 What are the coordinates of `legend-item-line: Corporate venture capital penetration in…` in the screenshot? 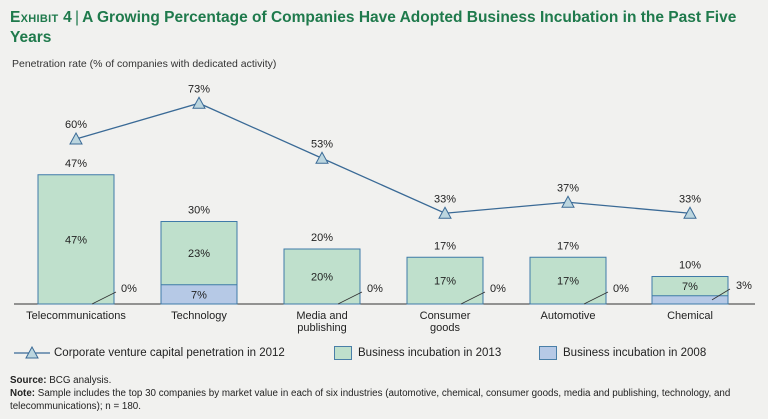 It's located at (149, 353).